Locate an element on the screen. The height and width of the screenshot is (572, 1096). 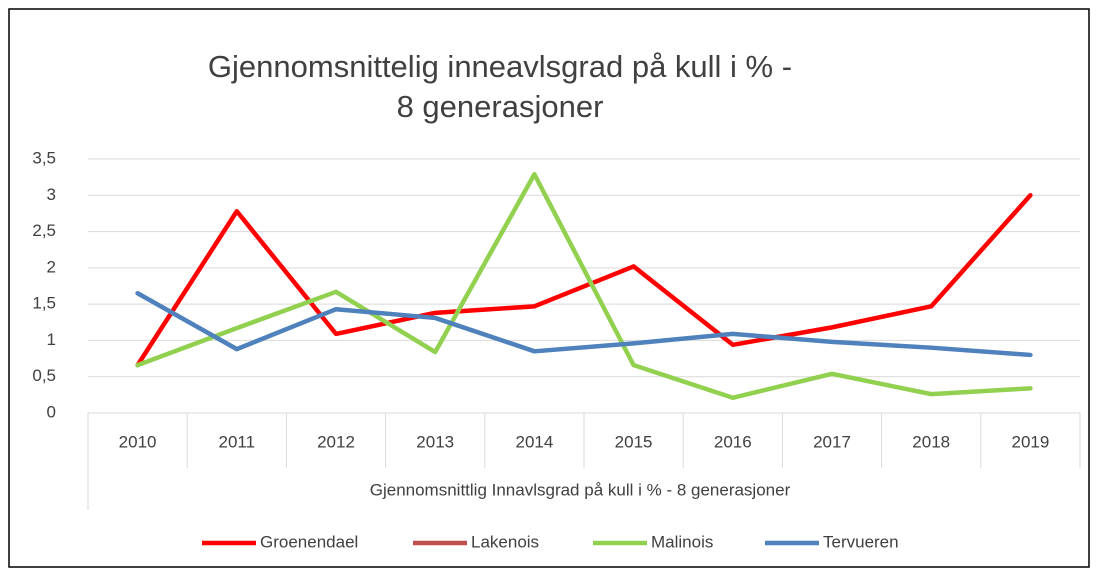
x-tick-label: 2012 is located at coordinates (336, 441).